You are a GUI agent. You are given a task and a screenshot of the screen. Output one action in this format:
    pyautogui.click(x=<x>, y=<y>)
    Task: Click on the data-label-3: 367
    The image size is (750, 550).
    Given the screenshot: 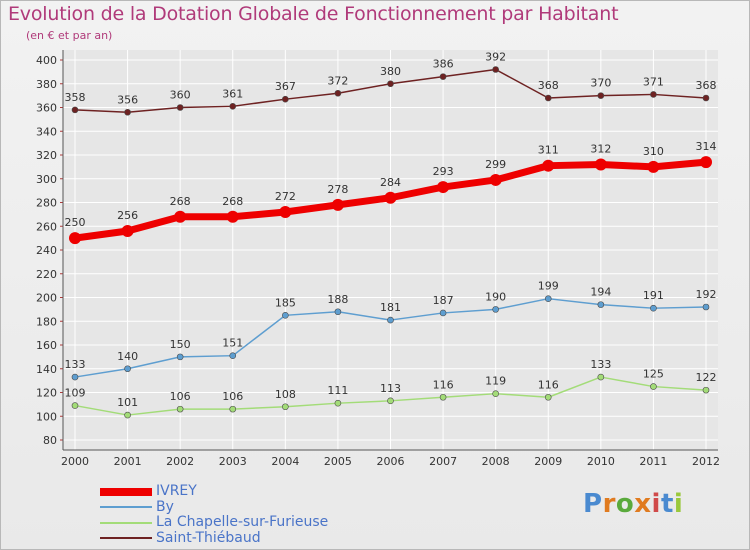 What is the action you would take?
    pyautogui.click(x=285, y=86)
    